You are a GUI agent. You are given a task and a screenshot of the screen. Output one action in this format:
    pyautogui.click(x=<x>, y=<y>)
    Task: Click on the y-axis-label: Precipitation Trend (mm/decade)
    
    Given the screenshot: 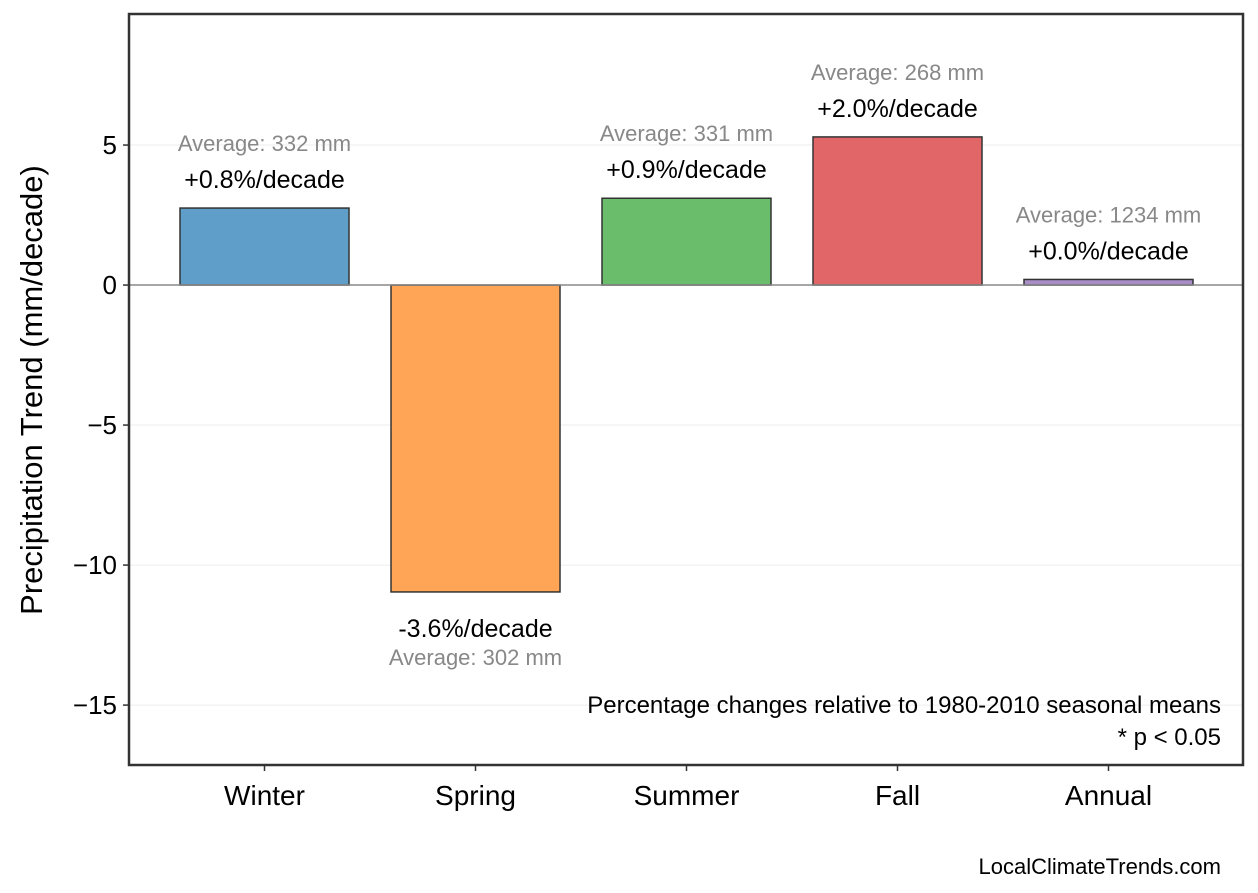 What is the action you would take?
    pyautogui.click(x=31, y=390)
    